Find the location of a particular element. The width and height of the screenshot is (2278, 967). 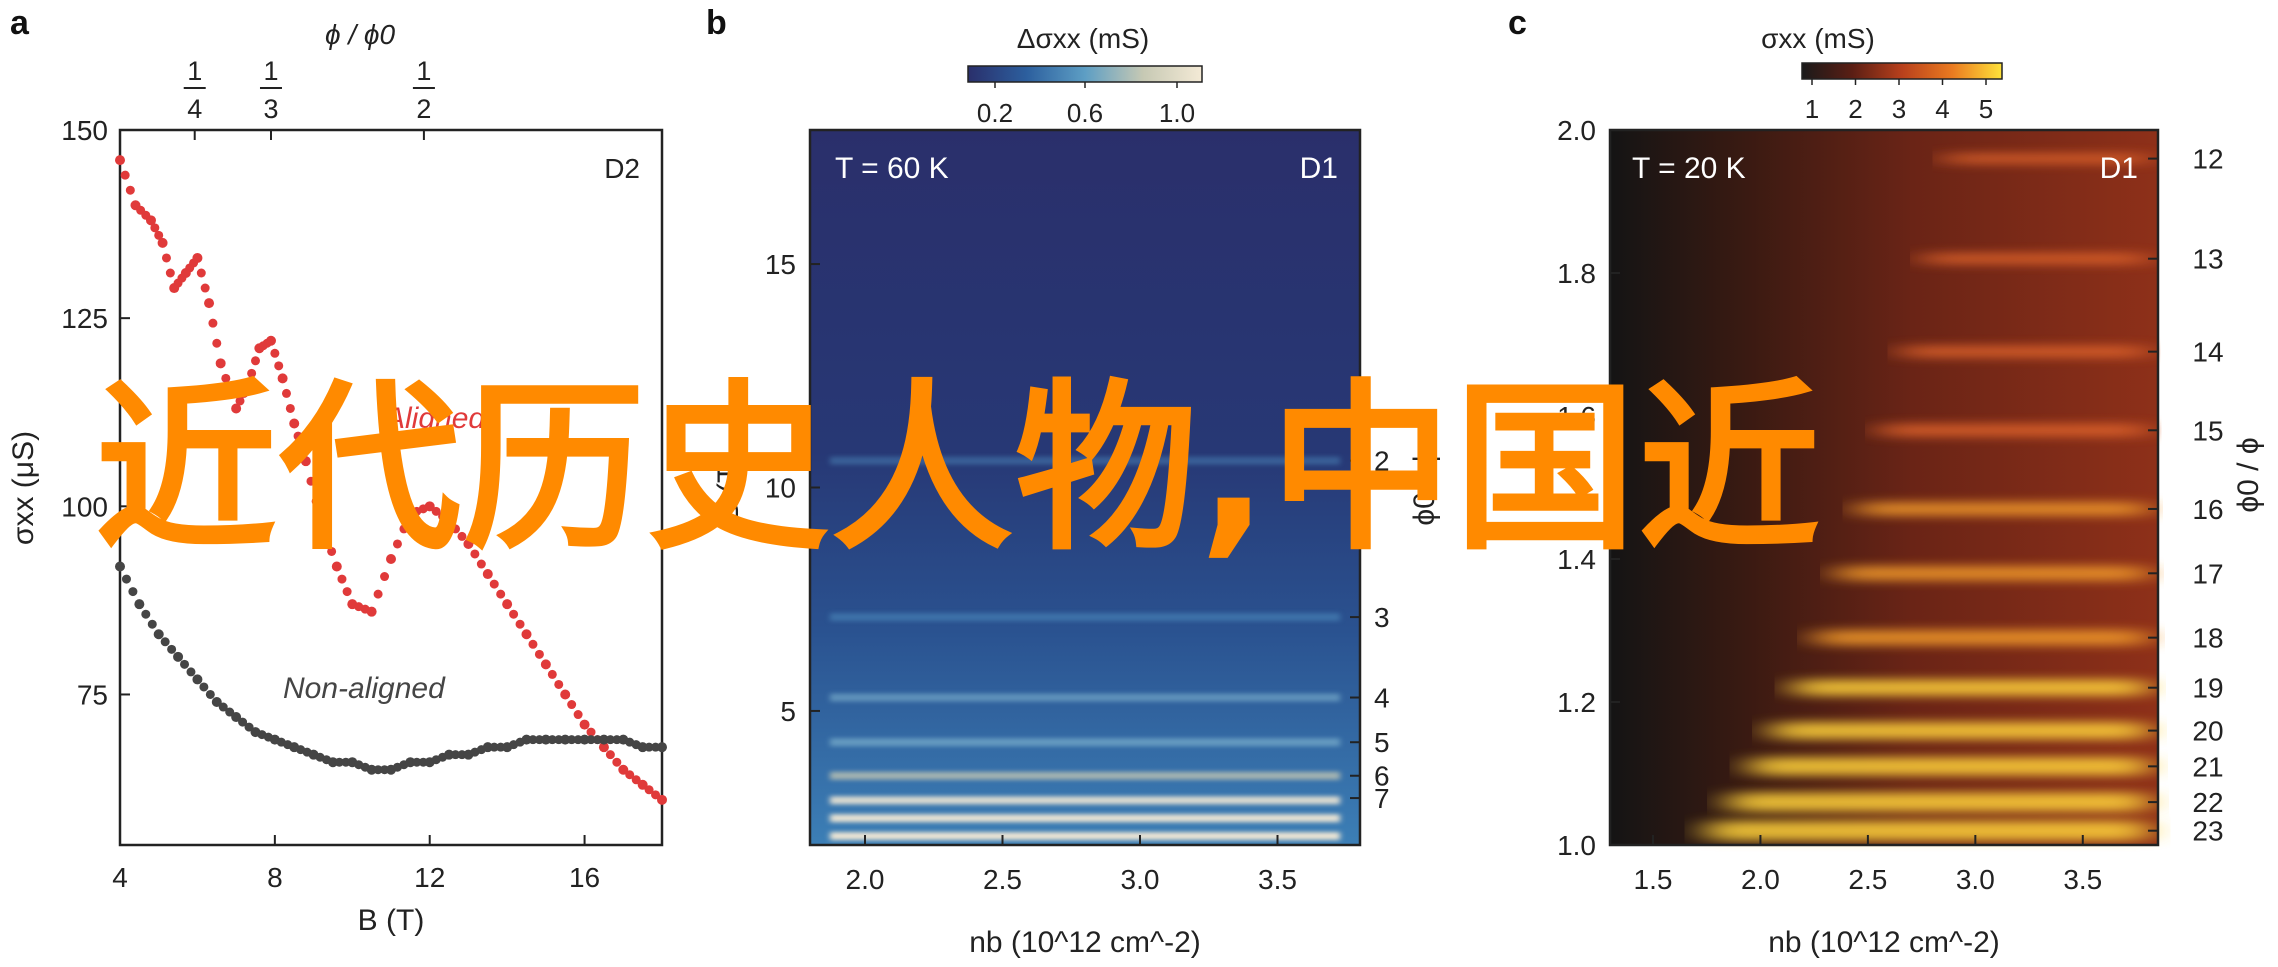

panel-b-right-tick-label: 3 is located at coordinates (1382, 617).